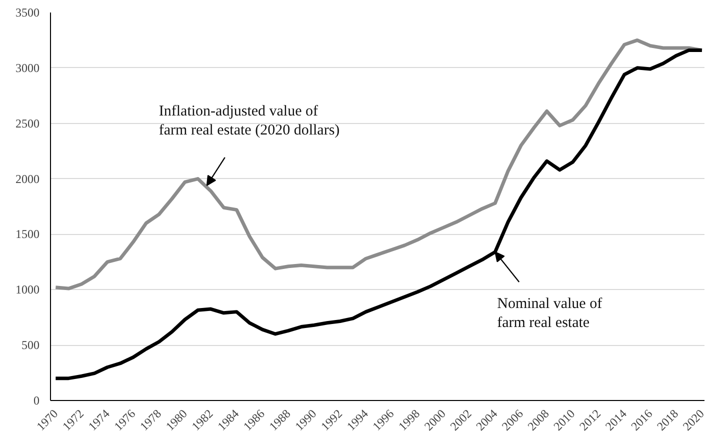 This screenshot has height=445, width=712. I want to click on y-tick-label: 500, so click(31, 345).